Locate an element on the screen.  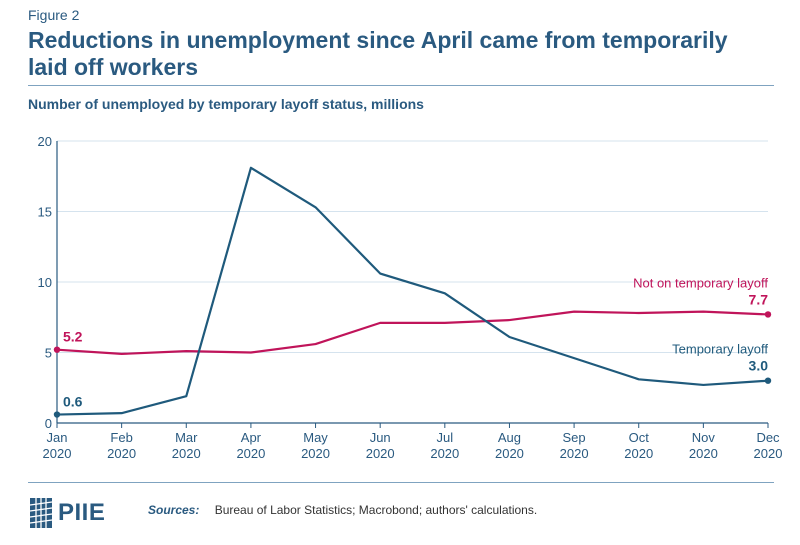
x-tick-label: Sep is located at coordinates (574, 437).